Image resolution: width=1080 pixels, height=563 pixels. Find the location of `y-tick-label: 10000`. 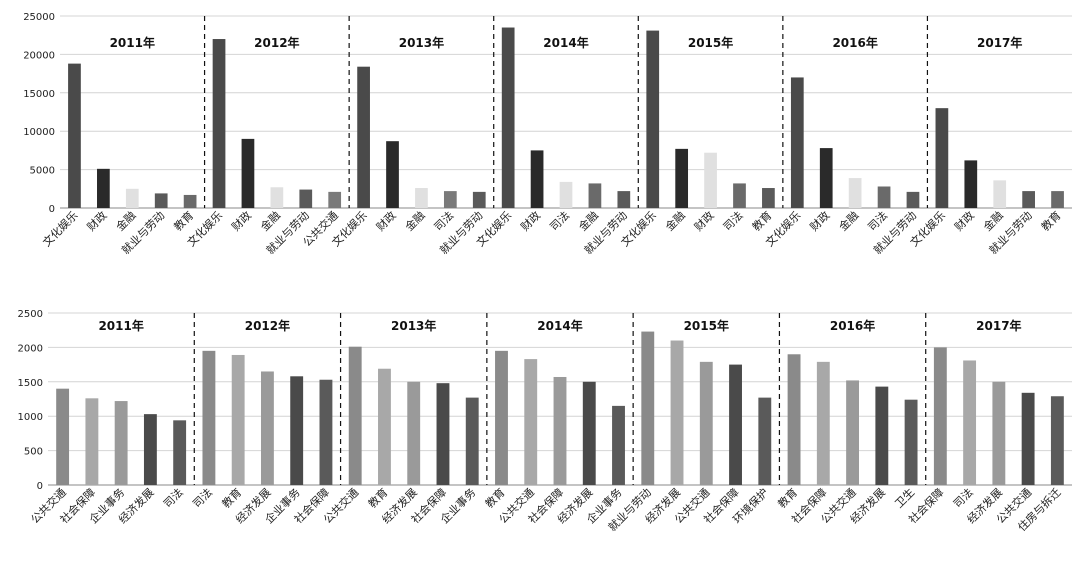

y-tick-label: 10000 is located at coordinates (39, 132).